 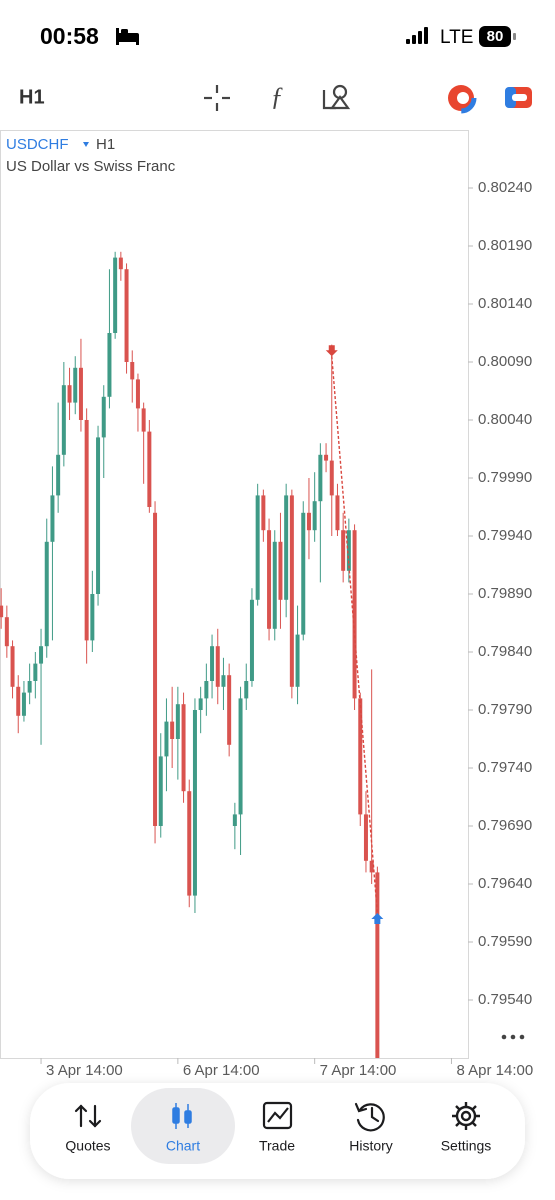 What do you see at coordinates (182, 1116) in the screenshot?
I see `chart-icon` at bounding box center [182, 1116].